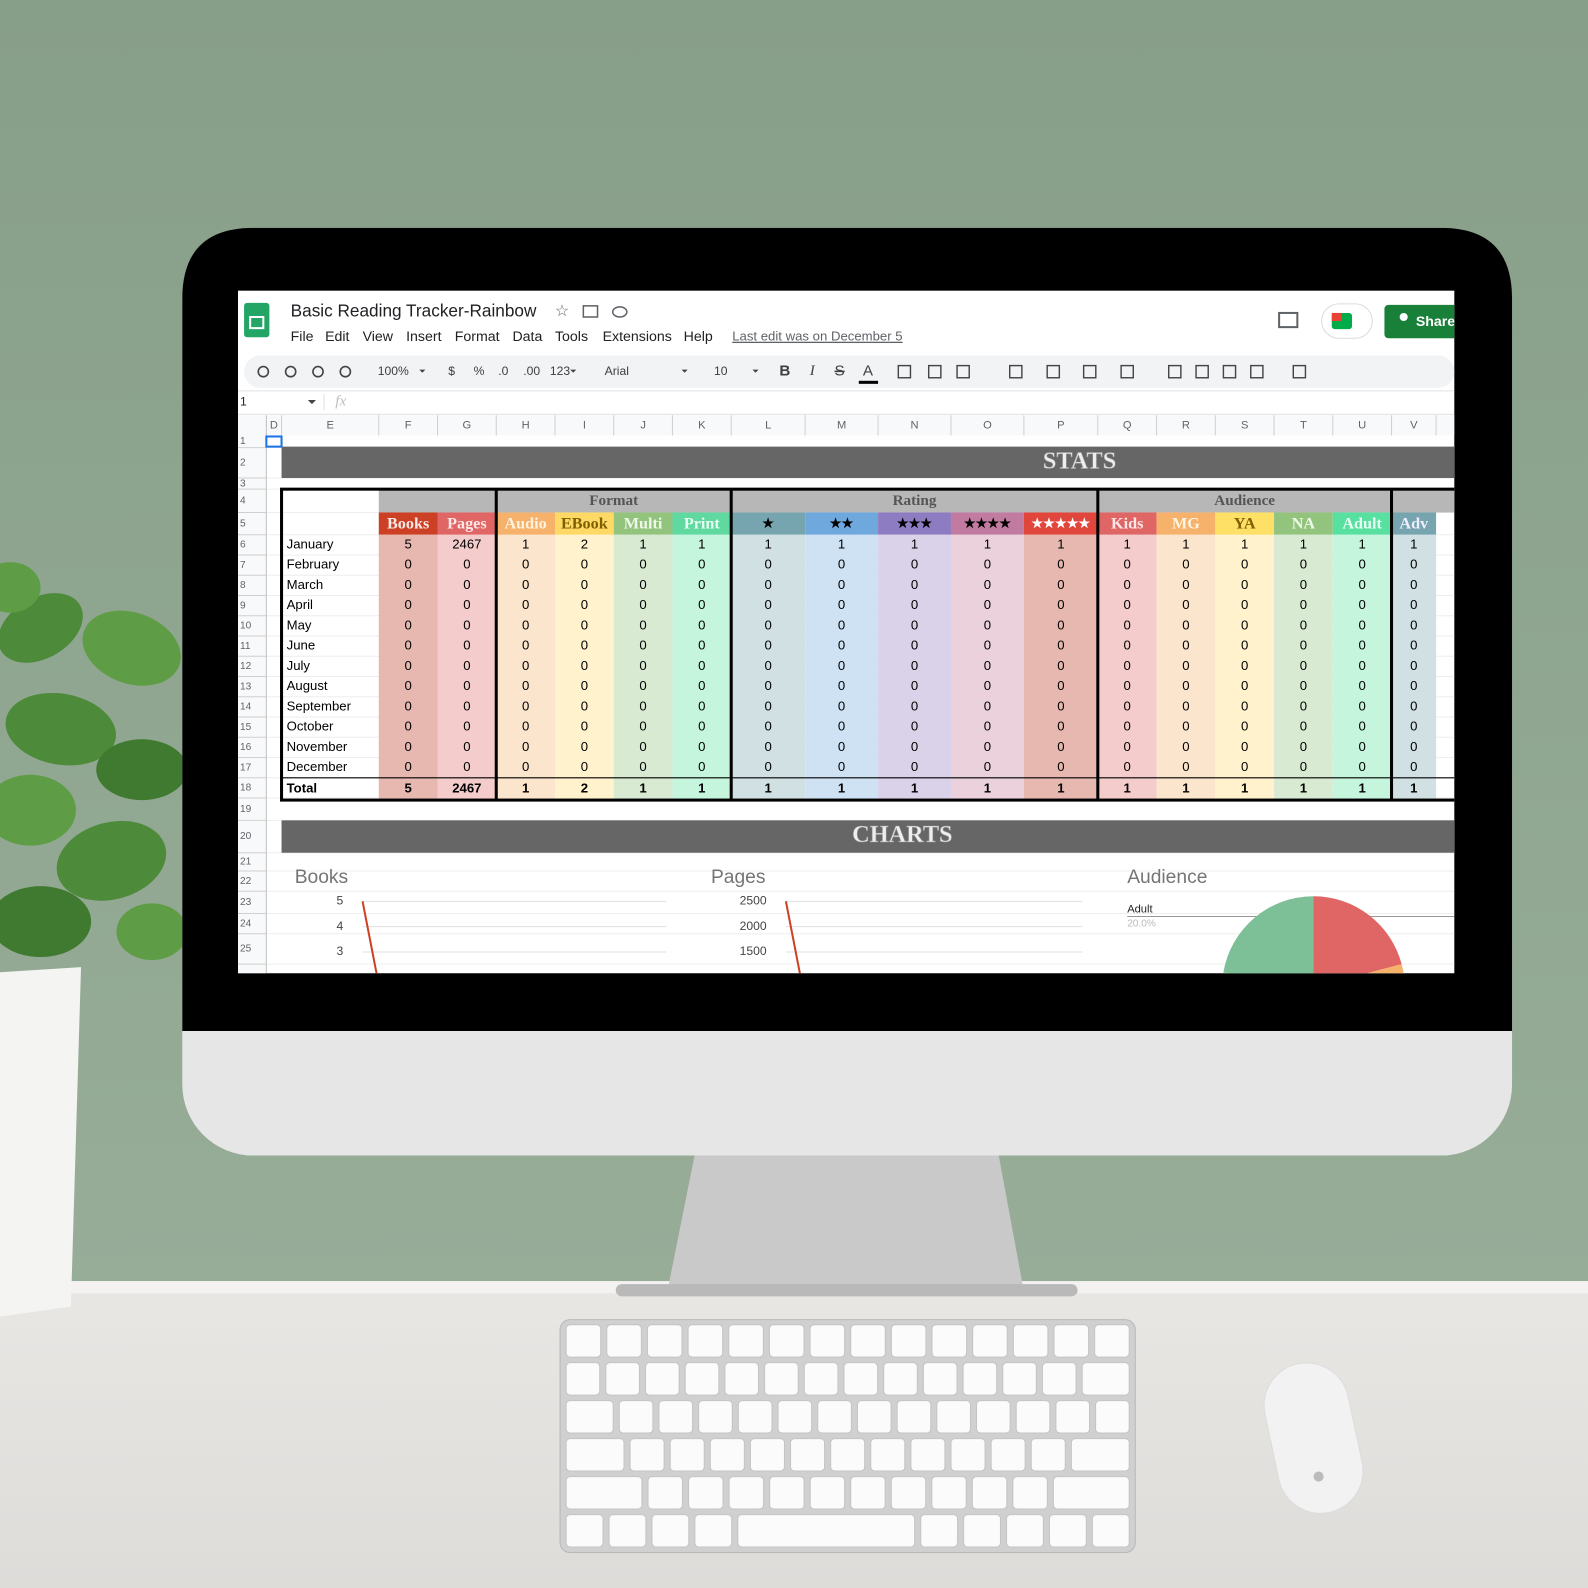 The height and width of the screenshot is (1588, 1588). I want to click on toolbar-italic: I, so click(812, 370).